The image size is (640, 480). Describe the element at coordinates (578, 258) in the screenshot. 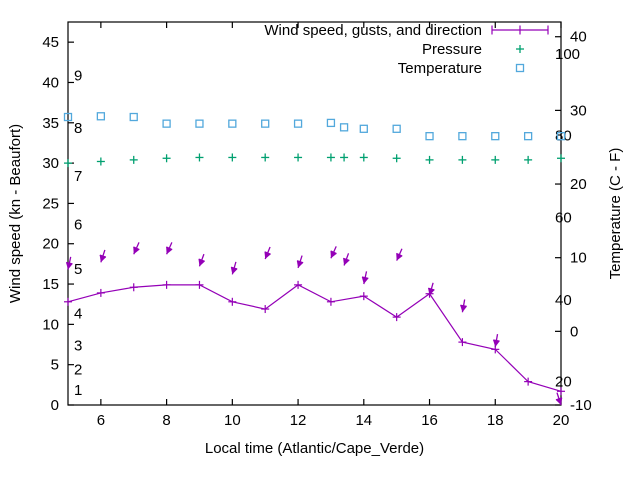

I see `y2-tick-label: 10` at that location.